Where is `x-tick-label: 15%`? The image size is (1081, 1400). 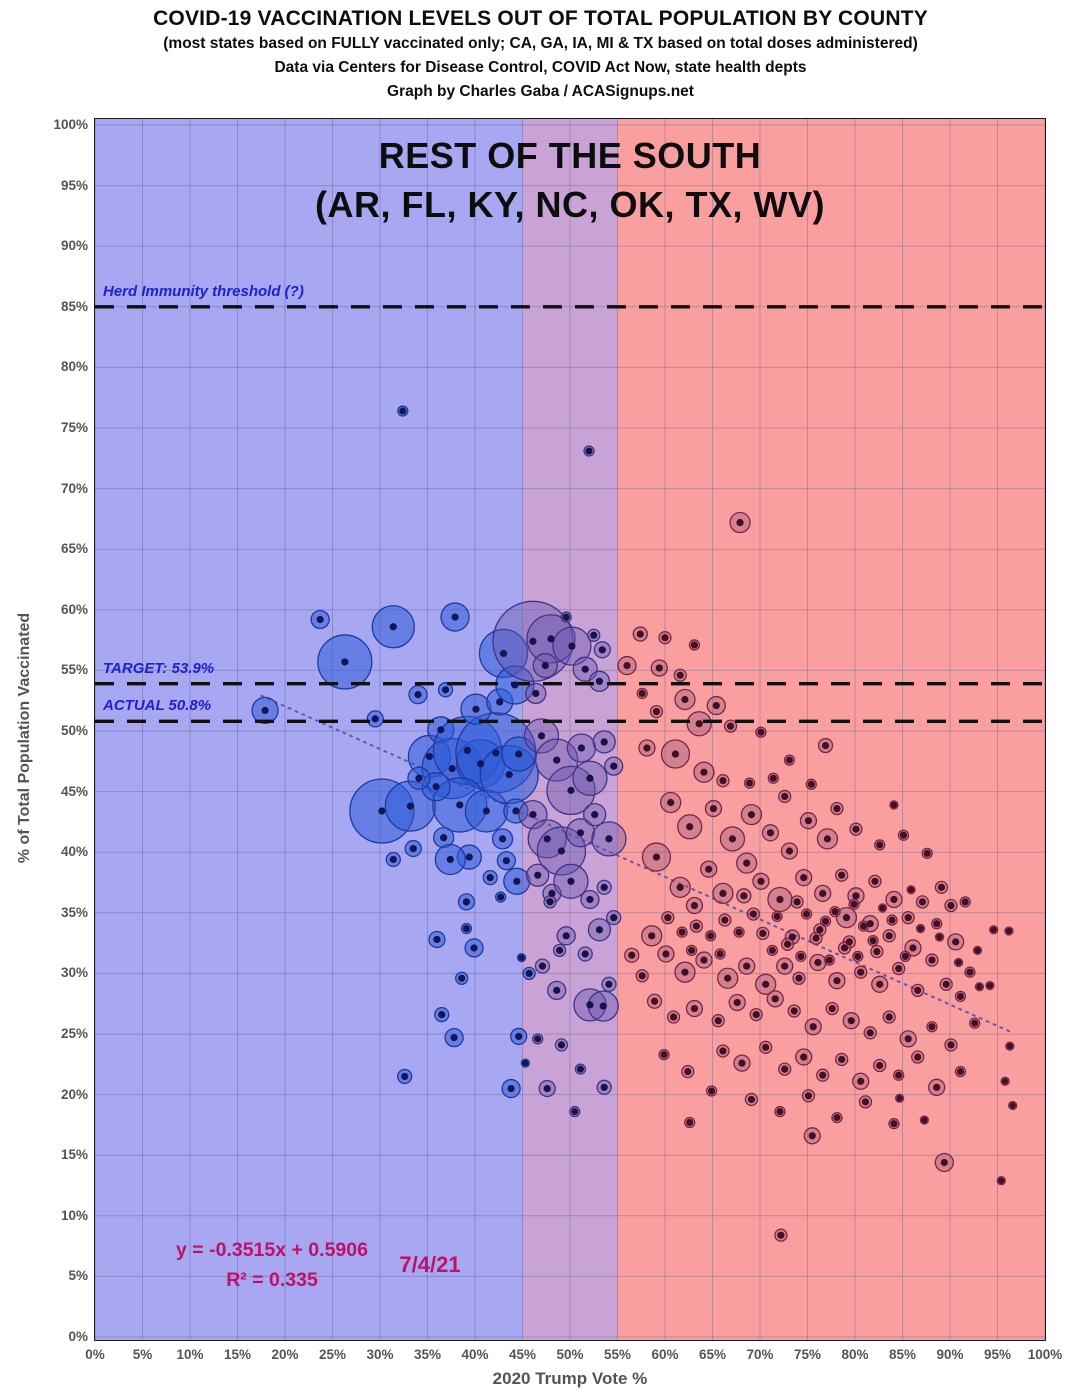 x-tick-label: 15% is located at coordinates (237, 1354).